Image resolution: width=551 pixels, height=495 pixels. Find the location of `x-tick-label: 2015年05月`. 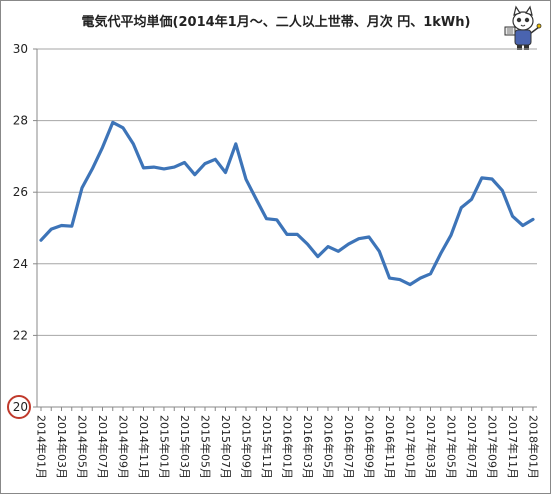

x-tick-label: 2015年05月 is located at coordinates (206, 447).